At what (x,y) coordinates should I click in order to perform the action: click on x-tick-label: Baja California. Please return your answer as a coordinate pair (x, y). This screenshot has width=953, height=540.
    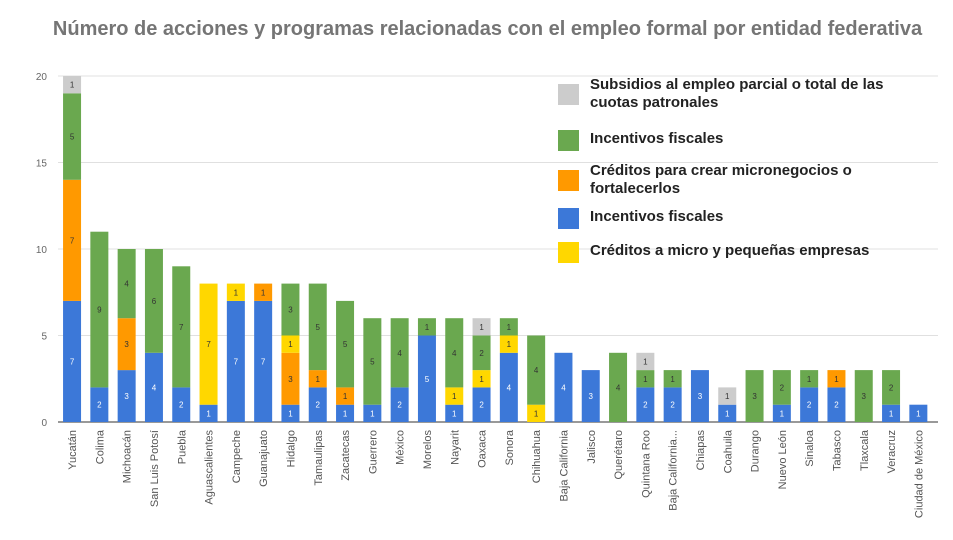
    Looking at the image, I should click on (564, 465).